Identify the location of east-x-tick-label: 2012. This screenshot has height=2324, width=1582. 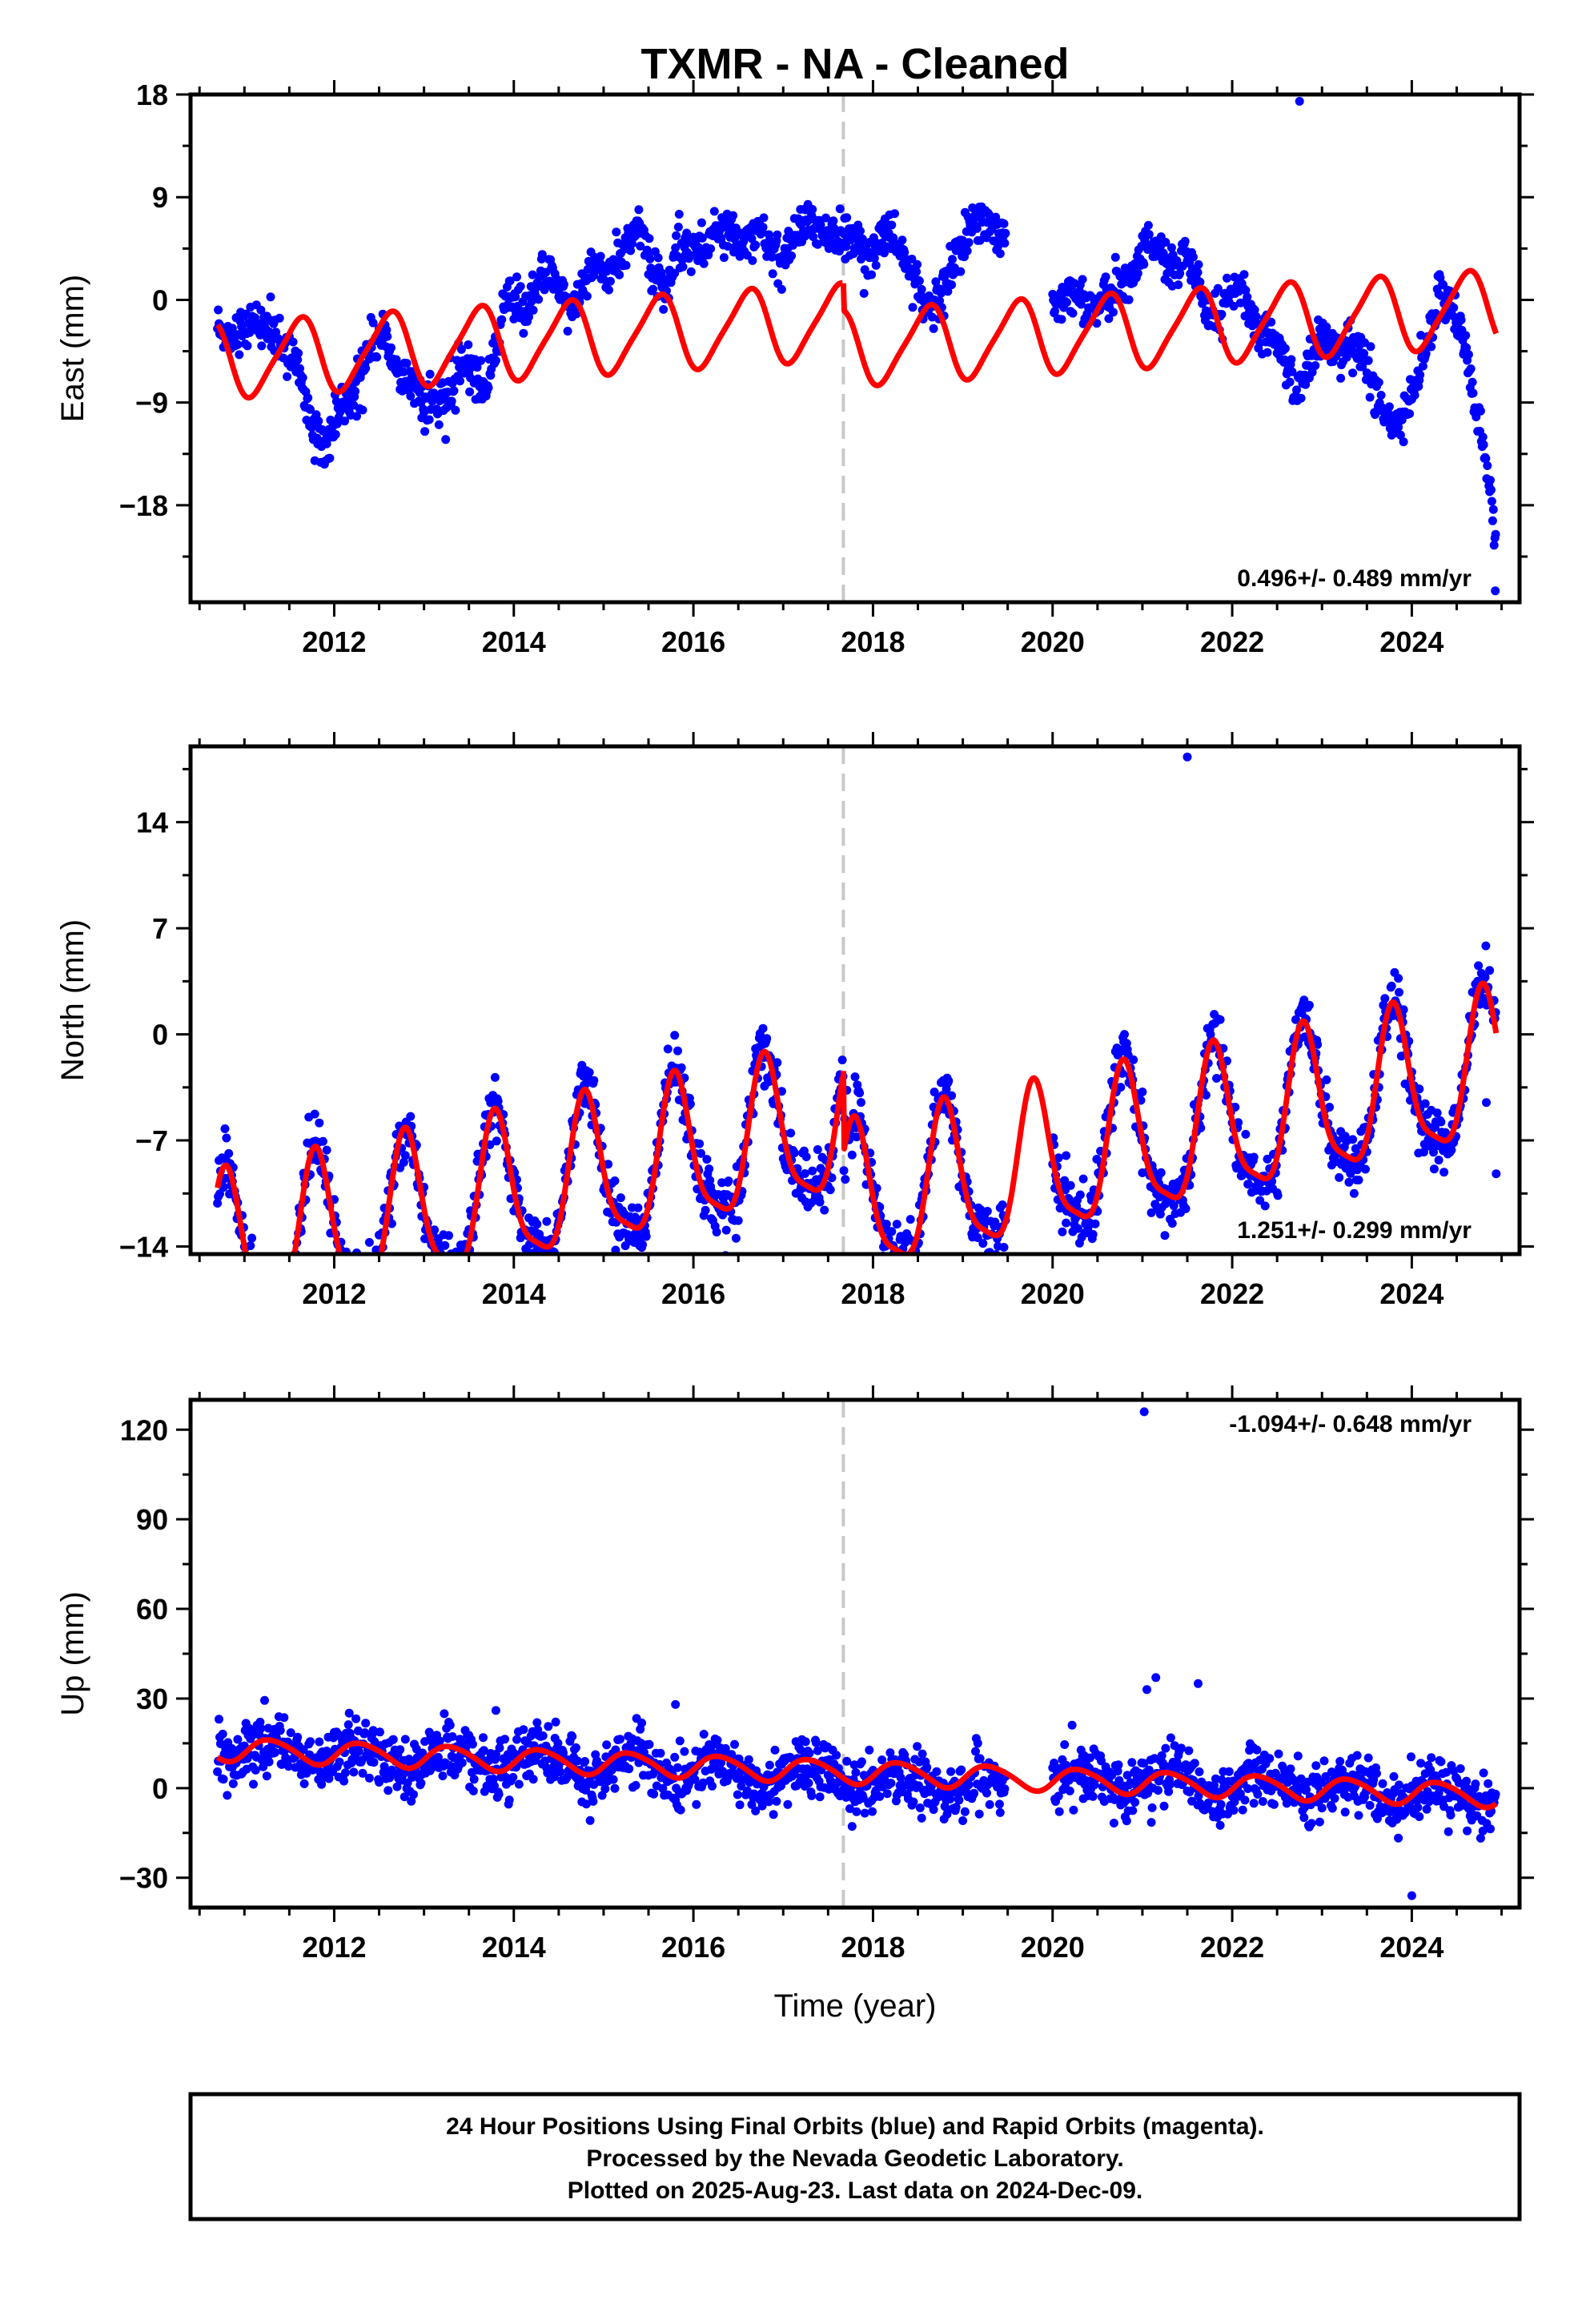
(334, 641).